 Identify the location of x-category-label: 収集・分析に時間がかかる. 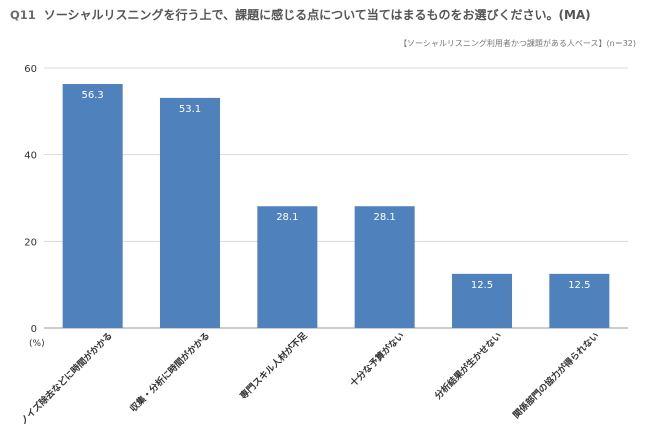
(169, 372).